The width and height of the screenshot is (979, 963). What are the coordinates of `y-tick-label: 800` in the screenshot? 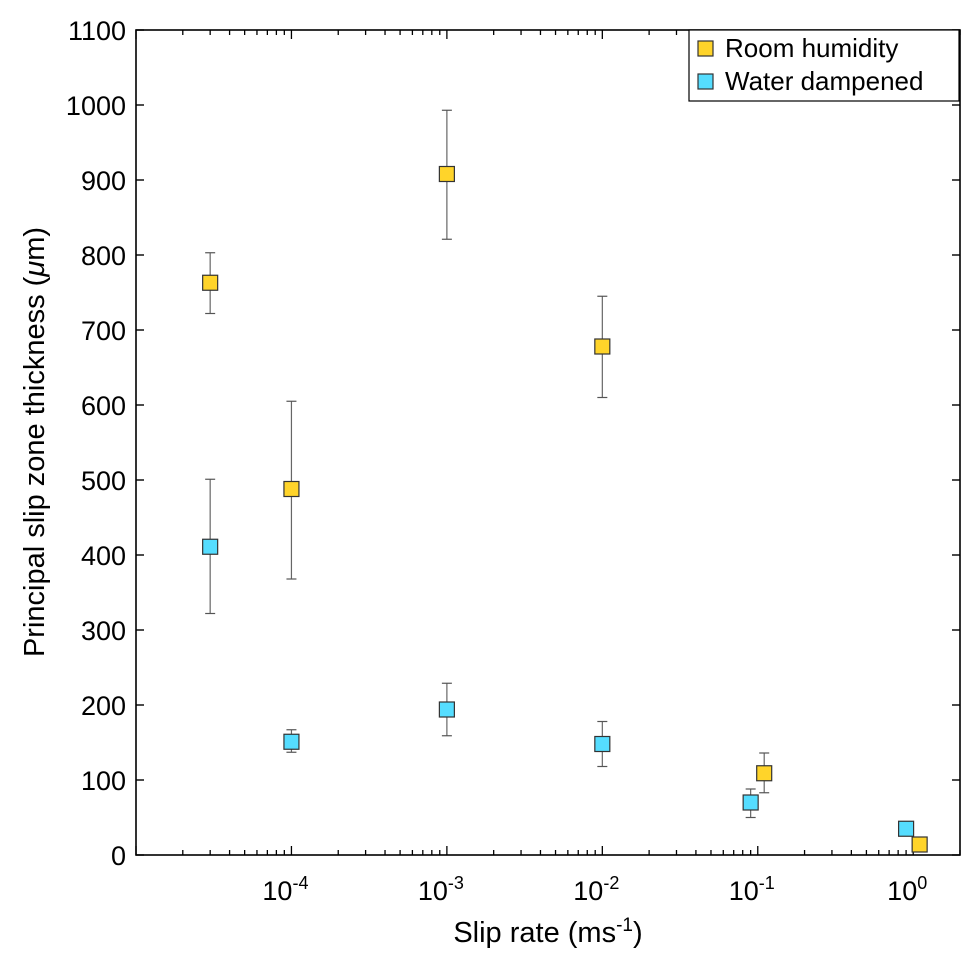 It's located at (103, 256).